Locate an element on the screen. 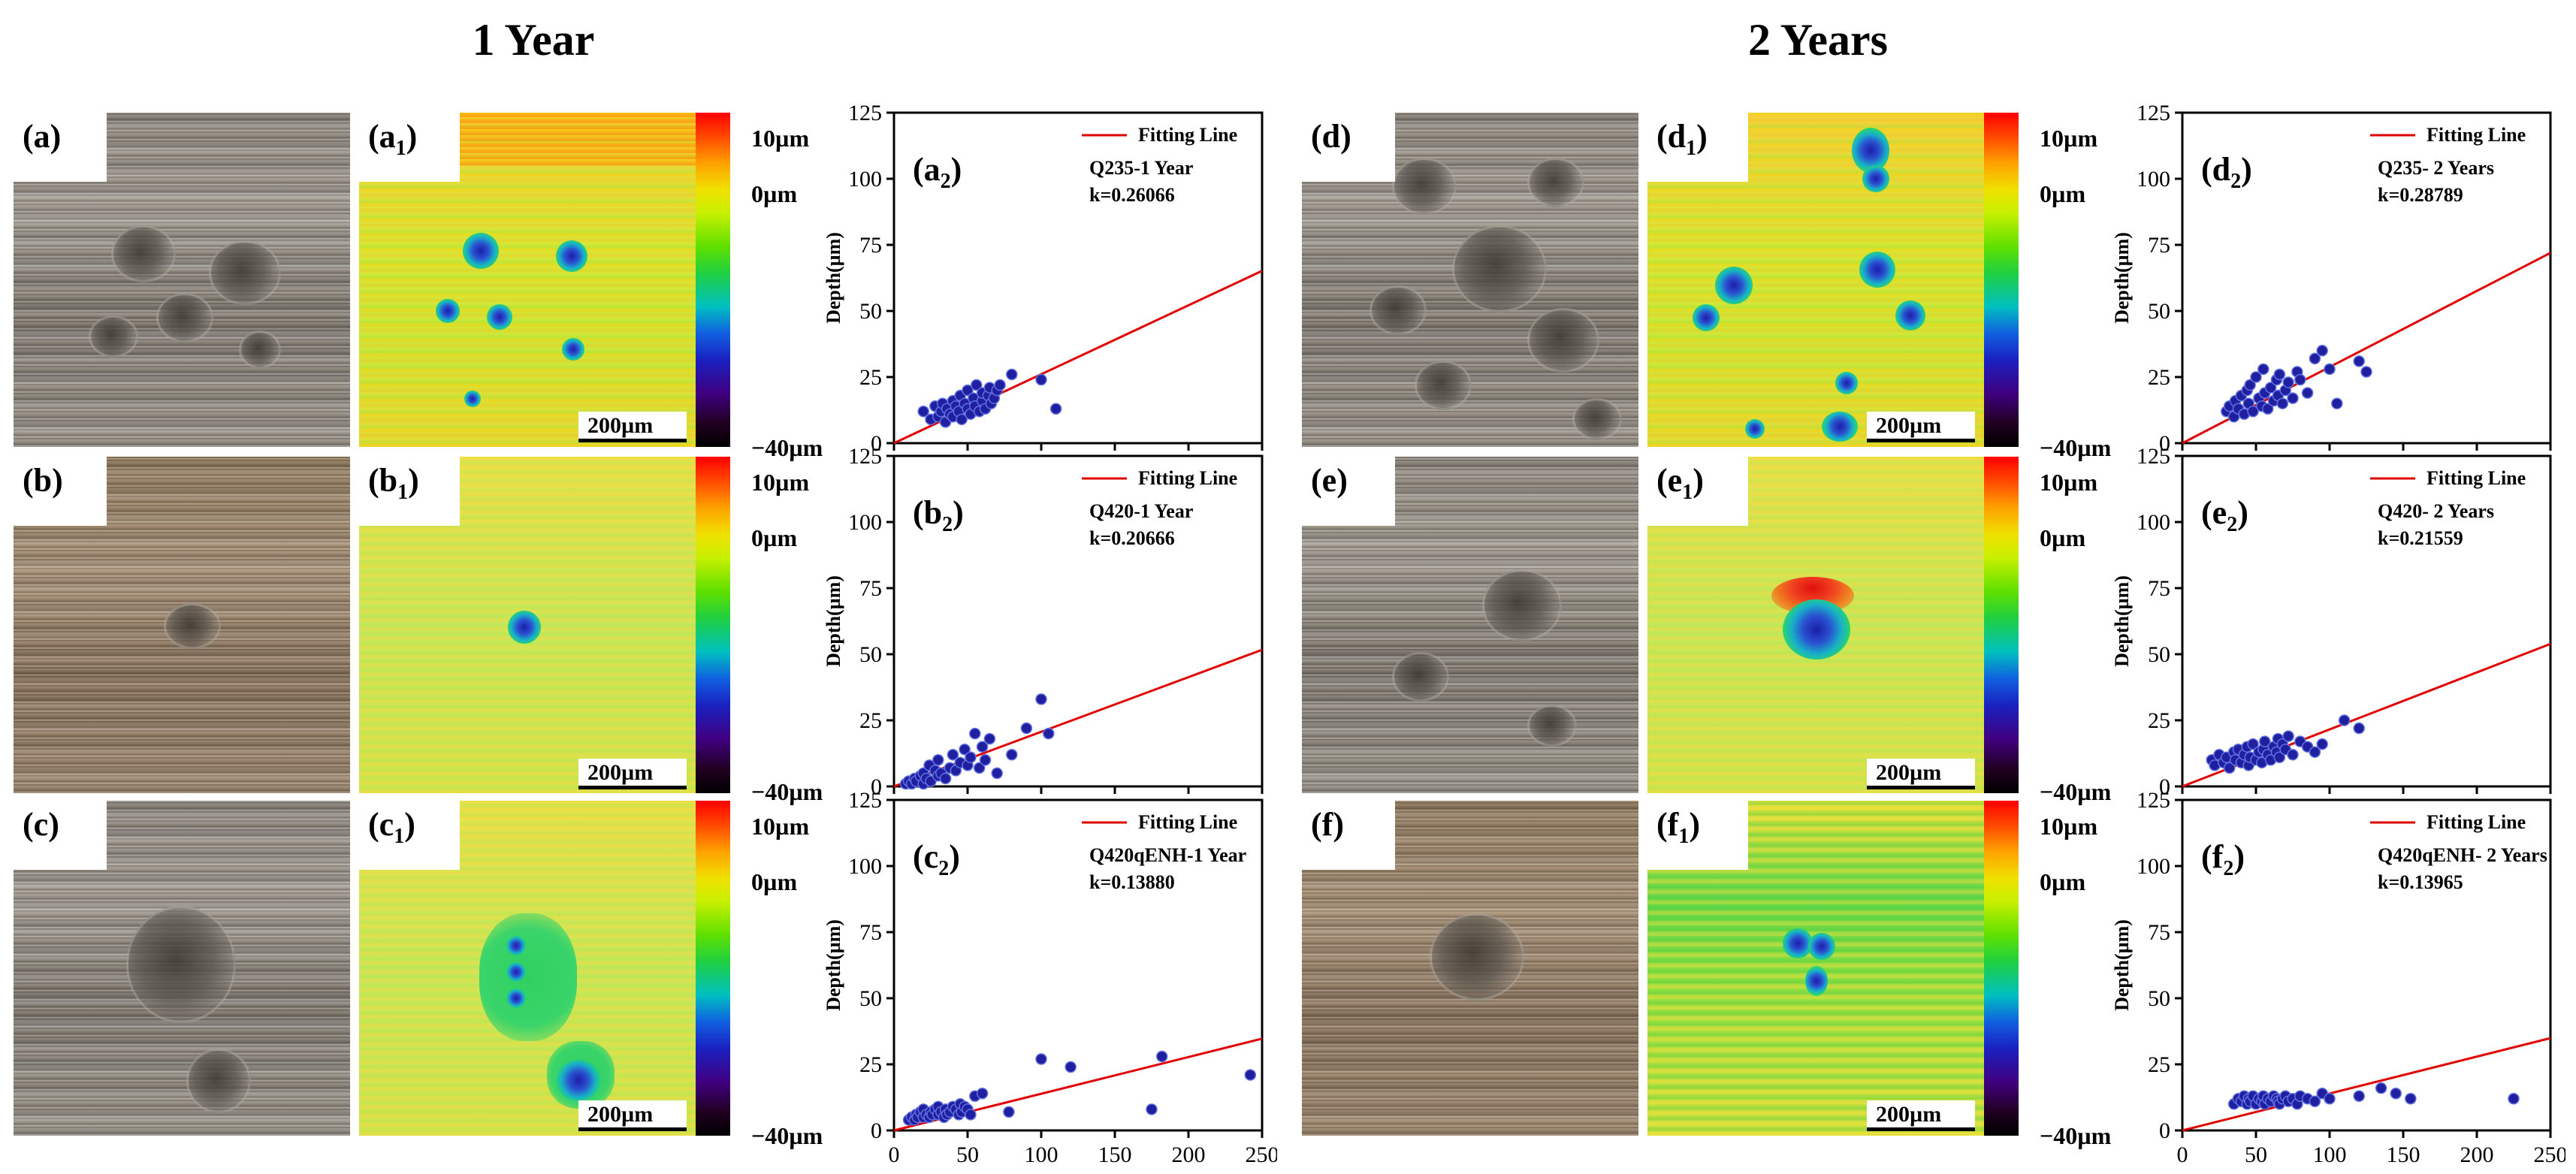 The height and width of the screenshot is (1174, 2576). chart-panel-label: (f2) is located at coordinates (2223, 859).